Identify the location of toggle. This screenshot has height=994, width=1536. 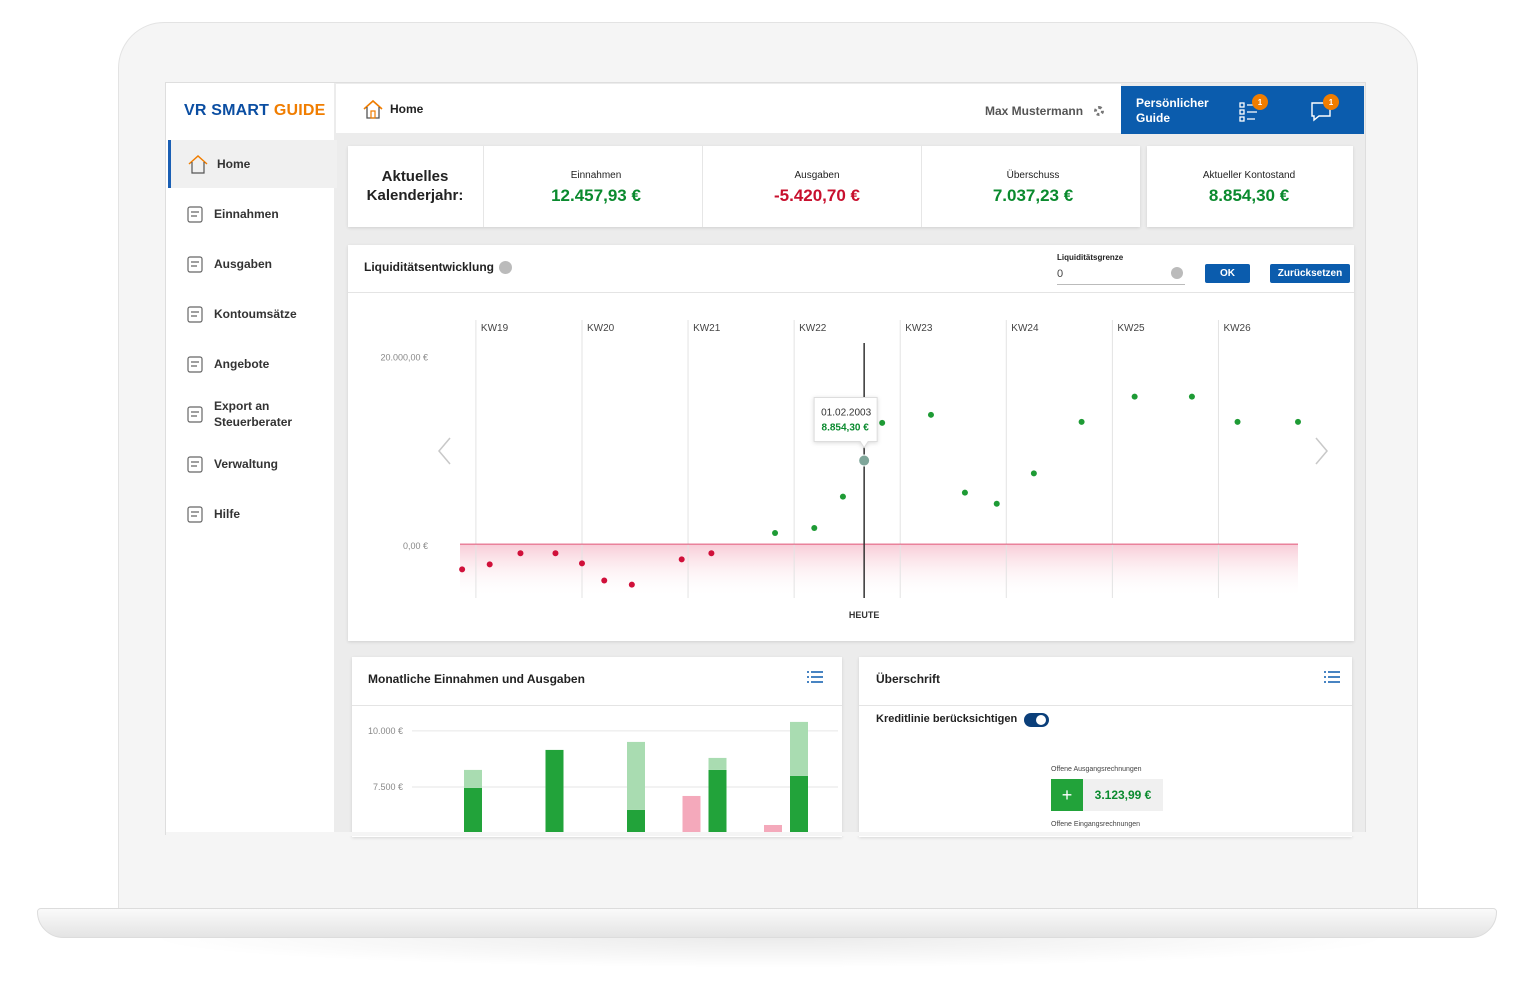
(1036, 720).